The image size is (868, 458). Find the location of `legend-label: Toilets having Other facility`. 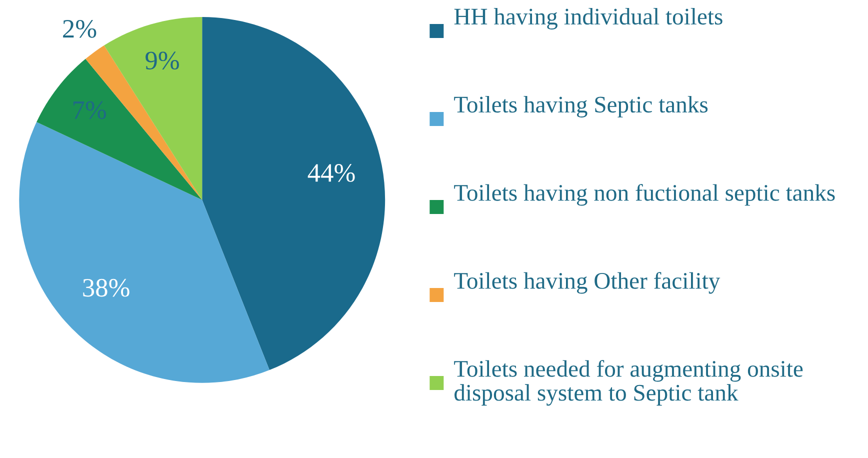

legend-label: Toilets having Other facility is located at coordinates (587, 283).